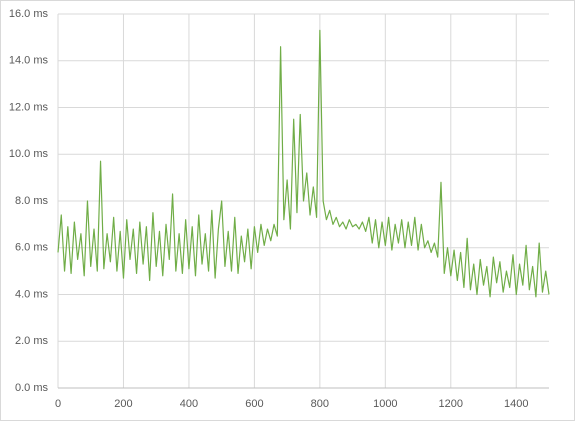  Describe the element at coordinates (29, 61) in the screenshot. I see `y-tick-label: 14.0 ms` at that location.